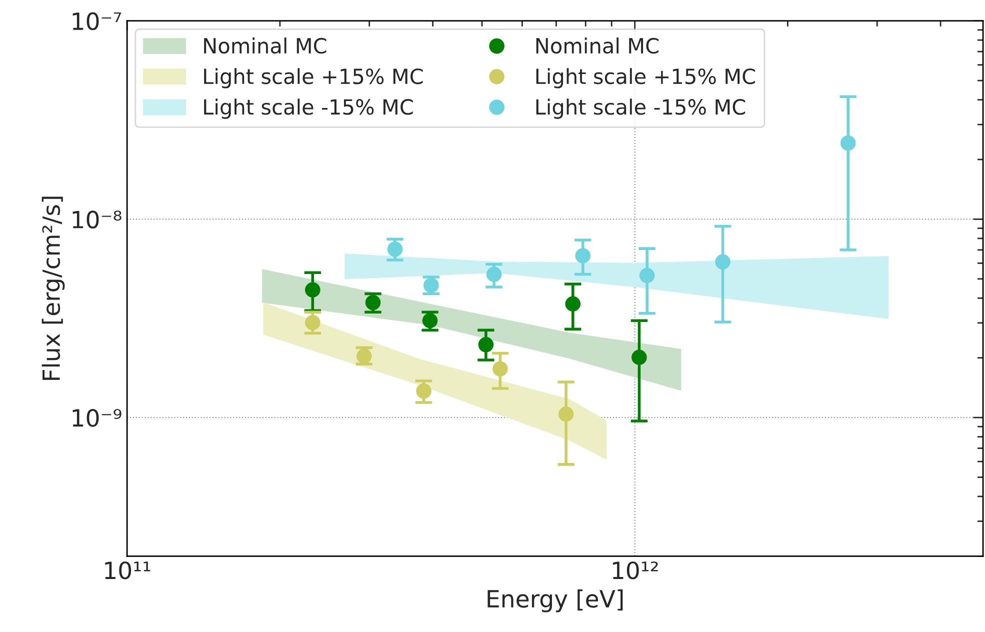 The width and height of the screenshot is (985, 632). I want to click on y-axis-title: Flux [erg/cm²/s], so click(53, 288).